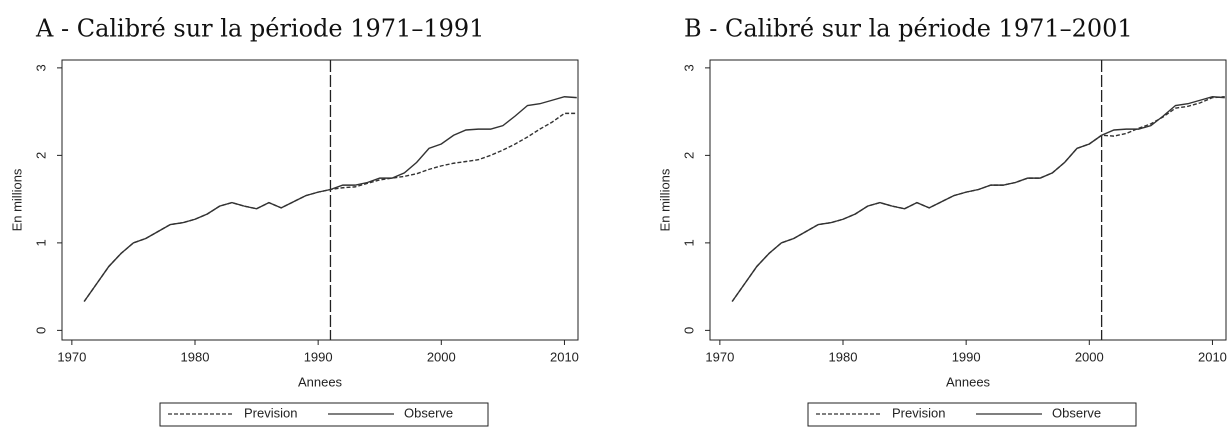 The height and width of the screenshot is (427, 1231). Describe the element at coordinates (908, 29) in the screenshot. I see `chart-title: B - Calibré sur la période 1971–2001` at that location.